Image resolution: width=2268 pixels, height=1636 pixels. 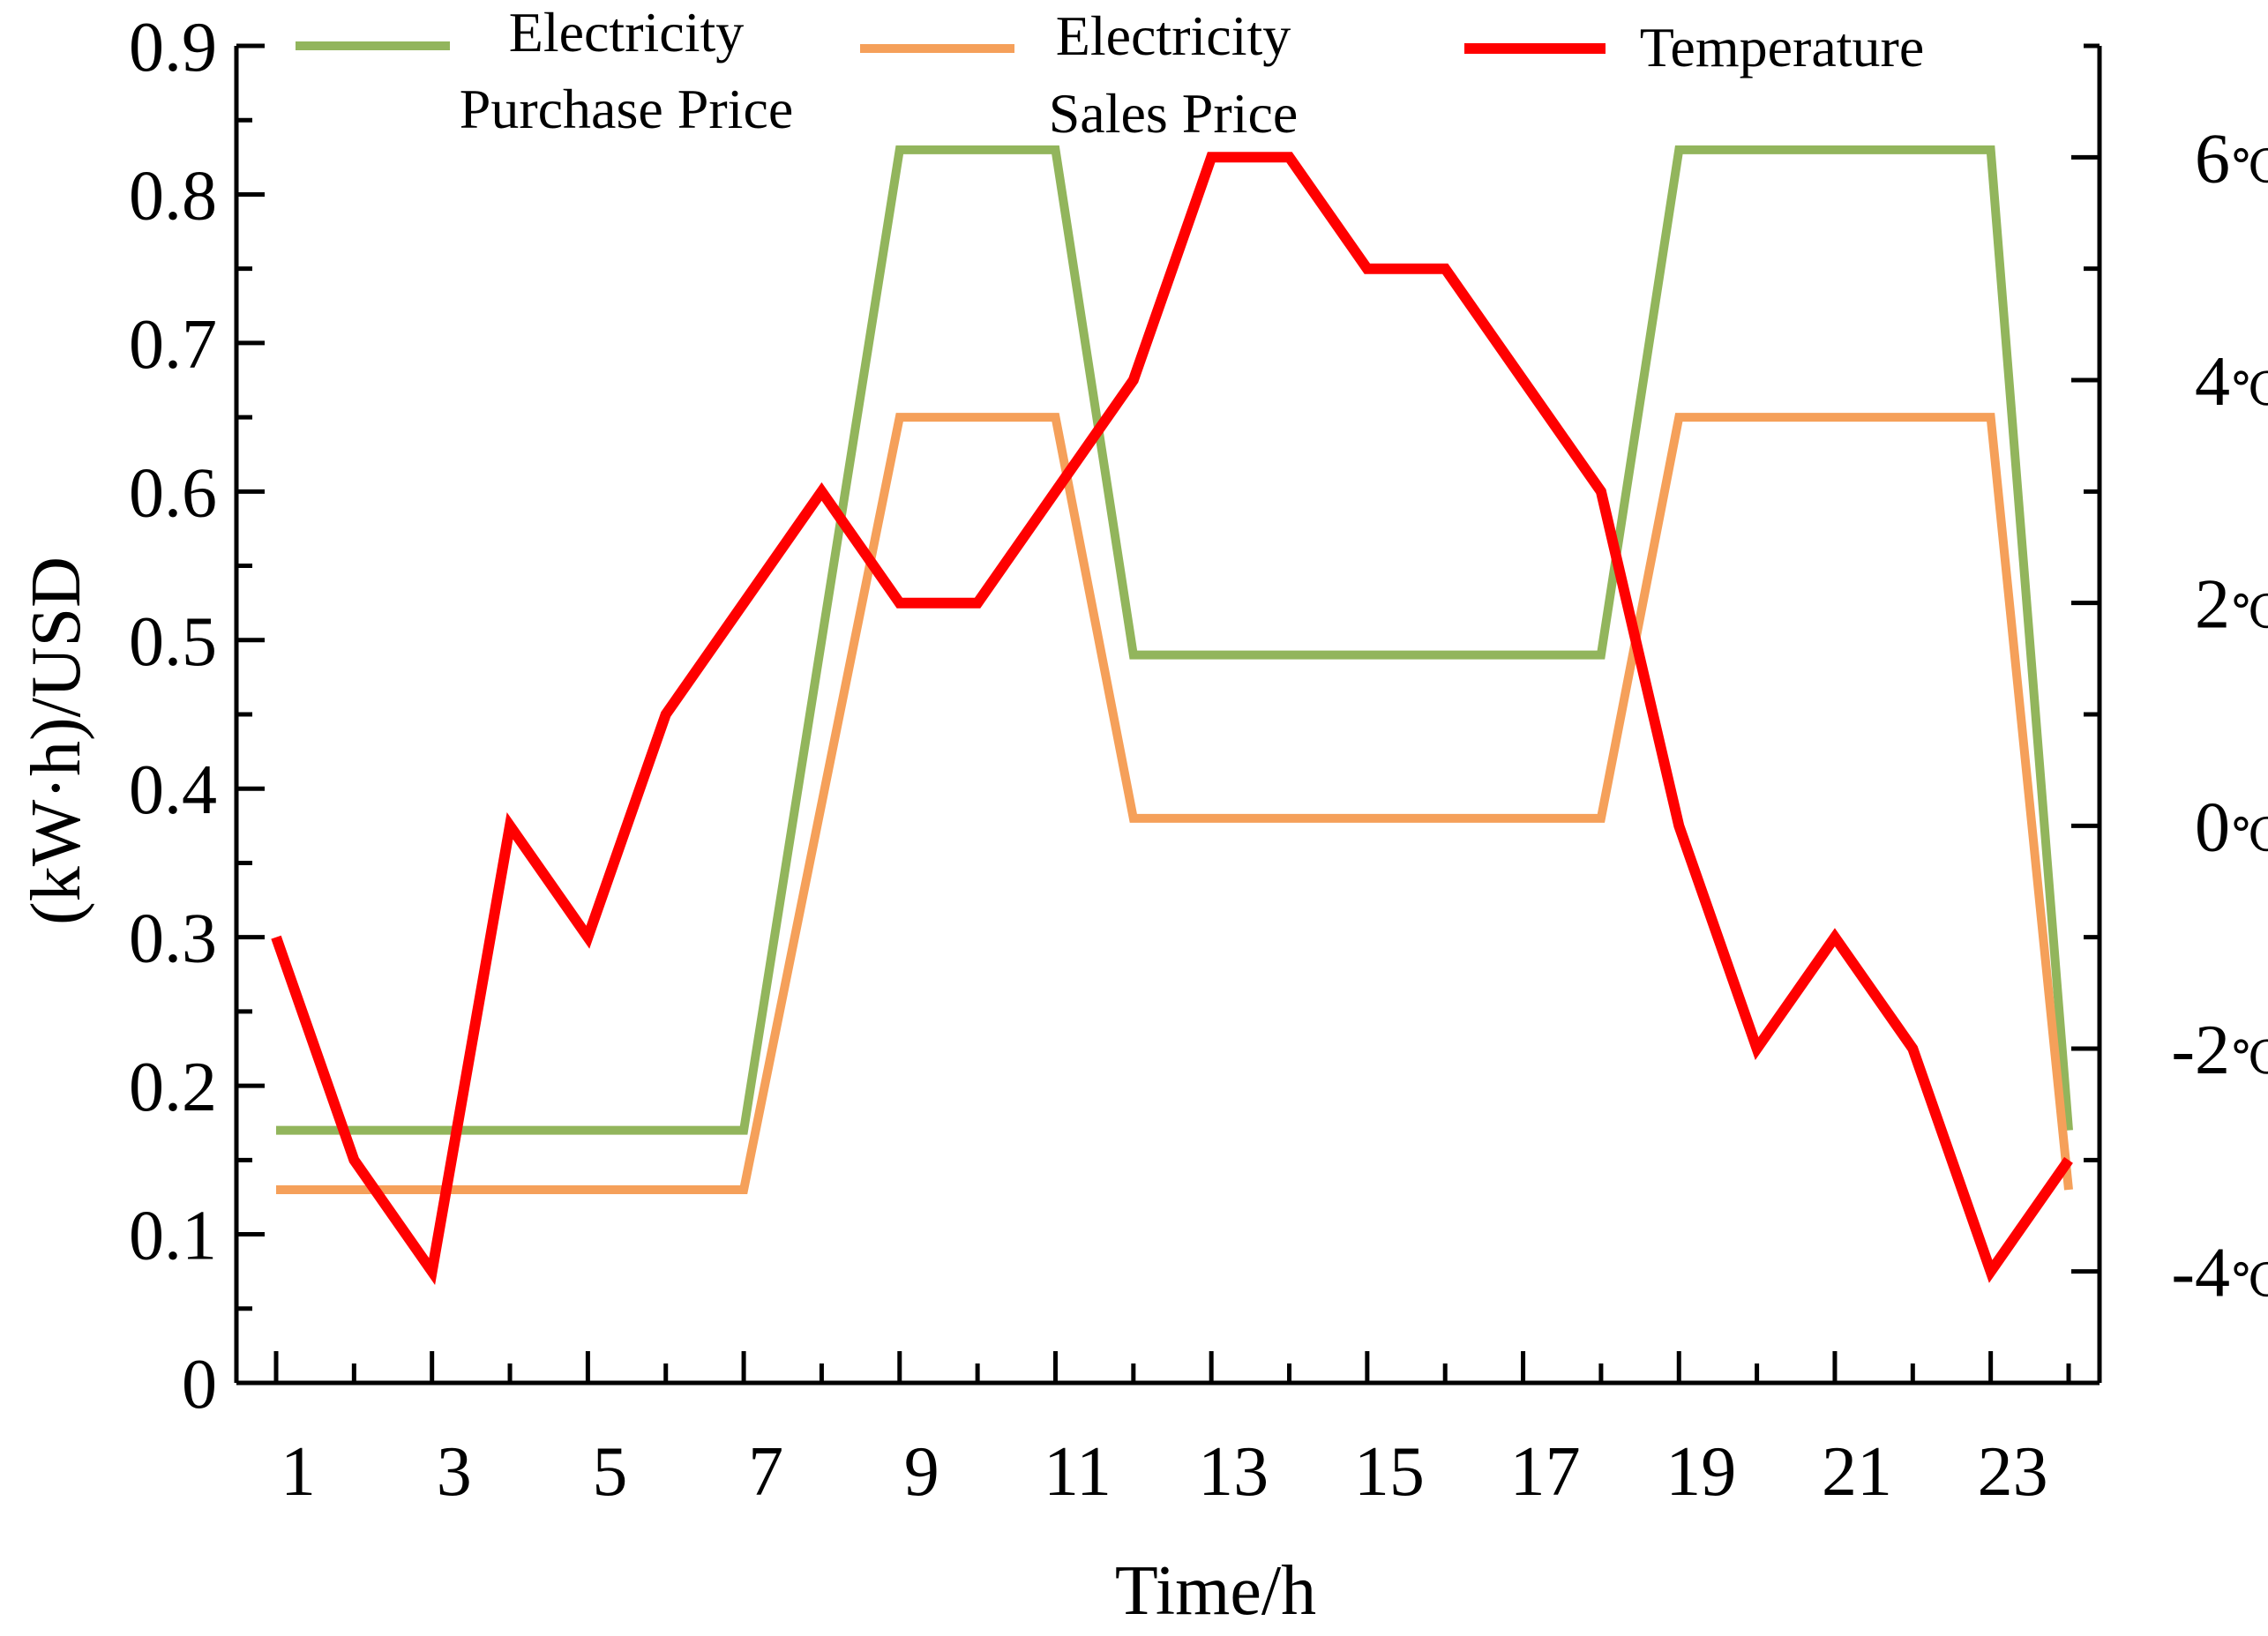 What do you see at coordinates (2212, 382) in the screenshot?
I see `y2-tick-label: 4` at bounding box center [2212, 382].